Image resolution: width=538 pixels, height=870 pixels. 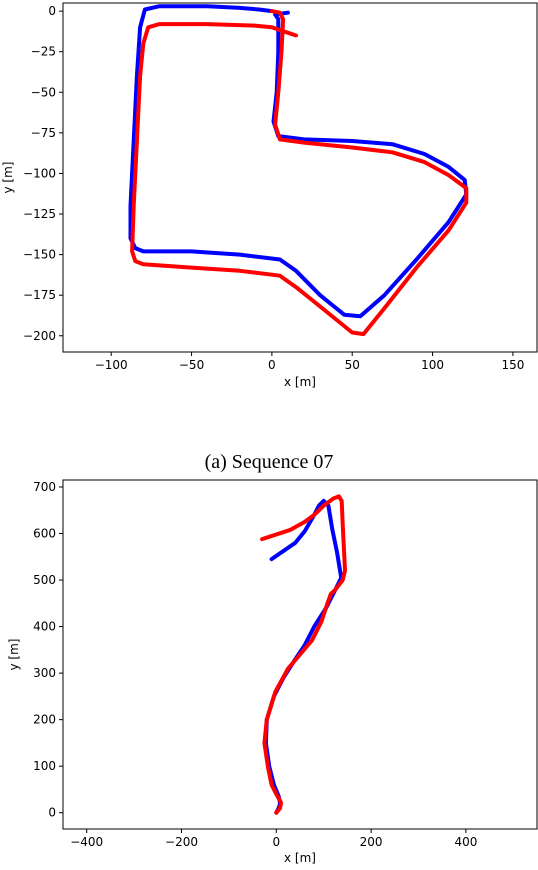 I want to click on y-tick-label: −25, so click(x=43, y=52).